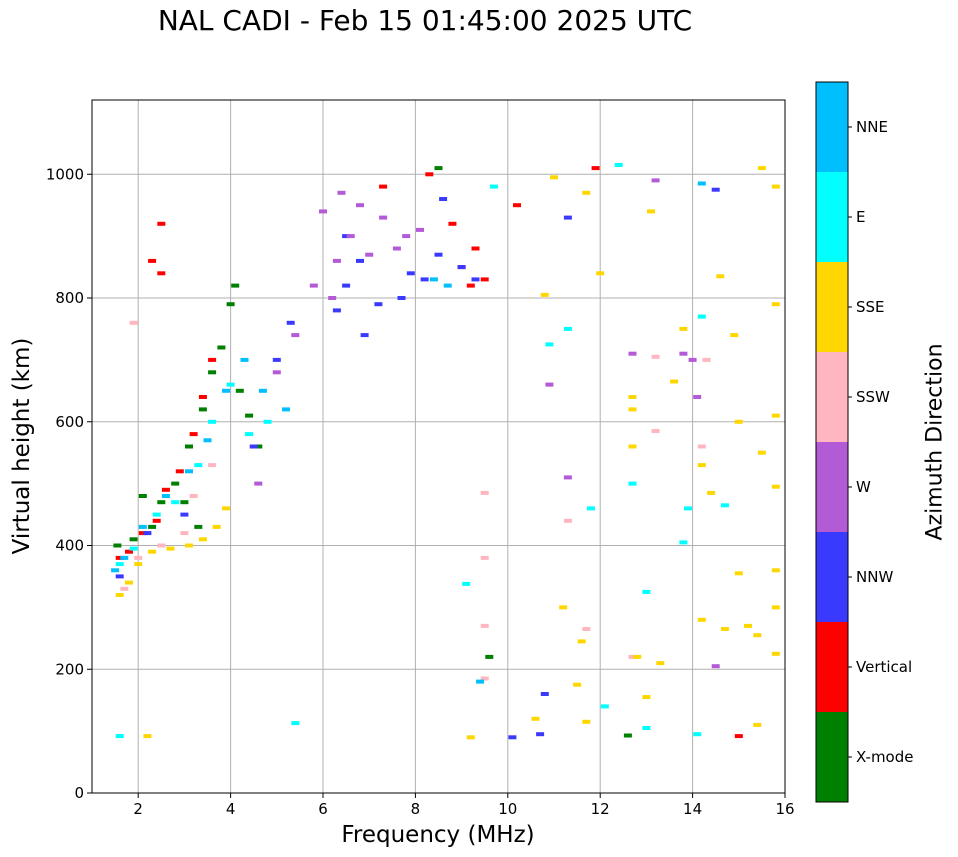 This screenshot has width=958, height=857. I want to click on y-tick-label: 600, so click(69, 422).